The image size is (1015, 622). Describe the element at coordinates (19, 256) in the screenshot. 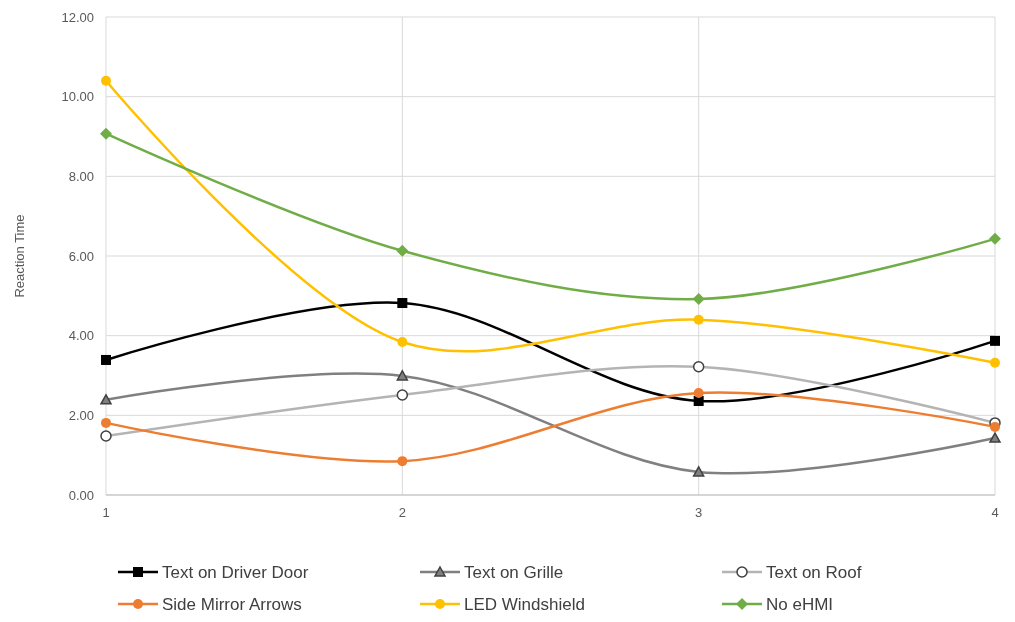

I see `y-axis-title: Reaction Time` at that location.